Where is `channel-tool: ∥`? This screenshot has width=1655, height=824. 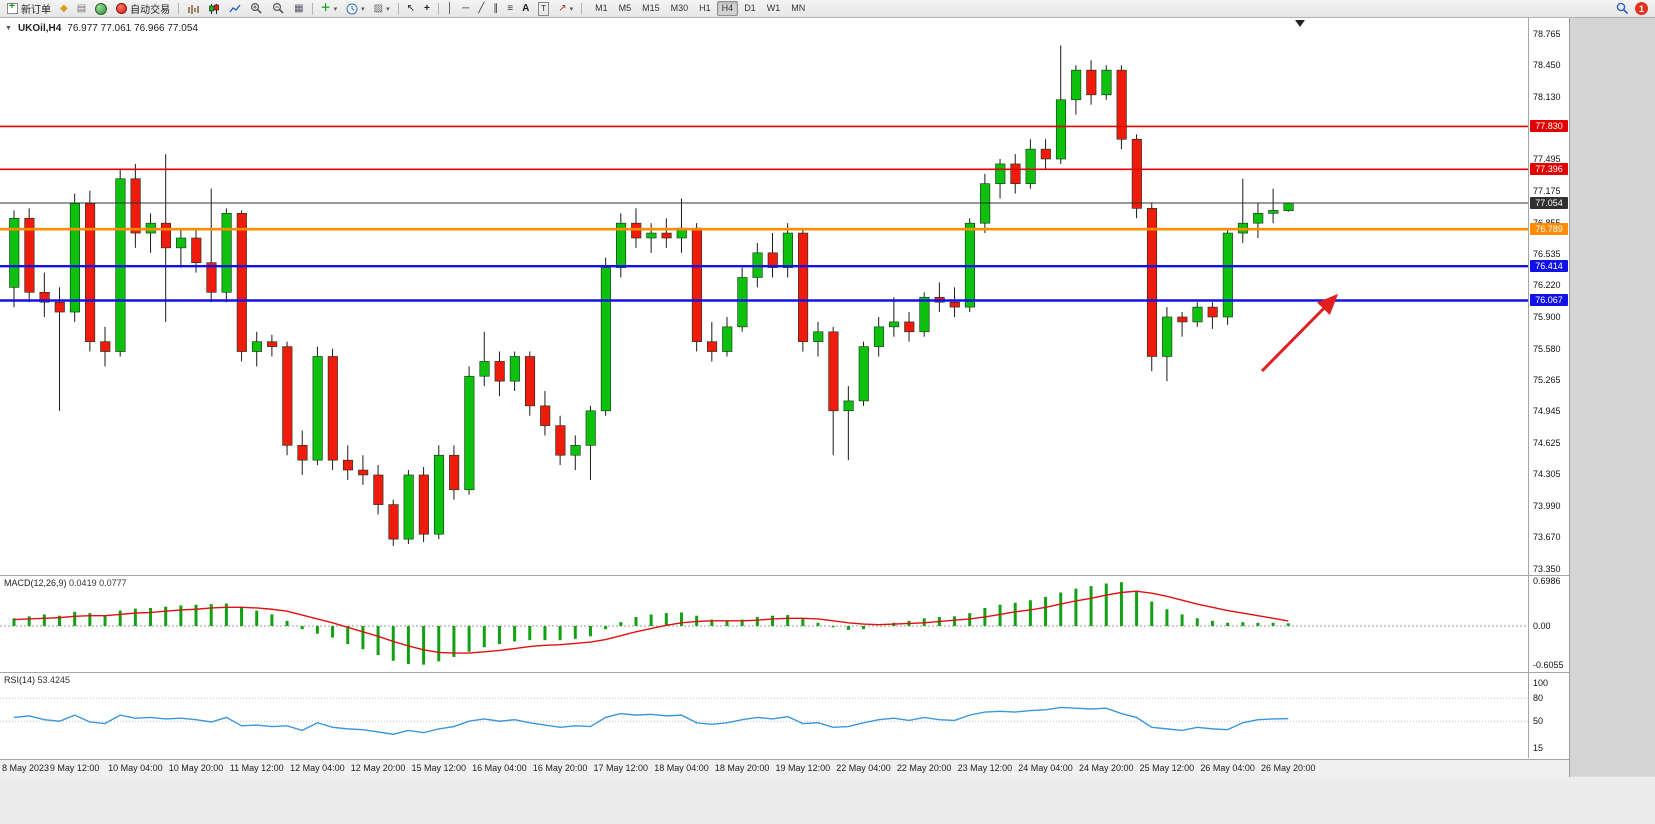
channel-tool: ∥ is located at coordinates (495, 8).